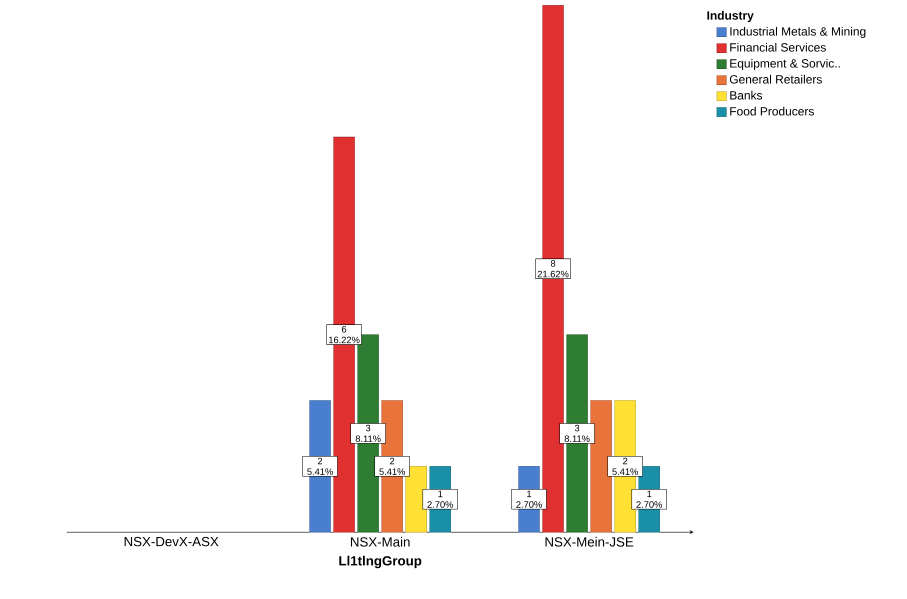  Describe the element at coordinates (778, 47) in the screenshot. I see `legend-label: Financial Services` at that location.